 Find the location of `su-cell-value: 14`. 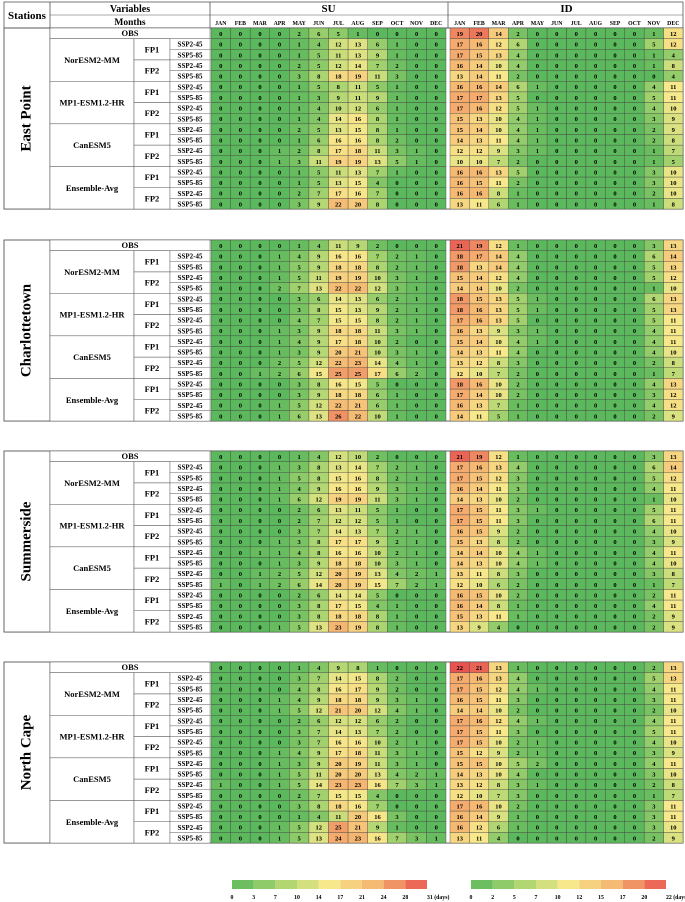

su-cell-value: 14 is located at coordinates (338, 299).